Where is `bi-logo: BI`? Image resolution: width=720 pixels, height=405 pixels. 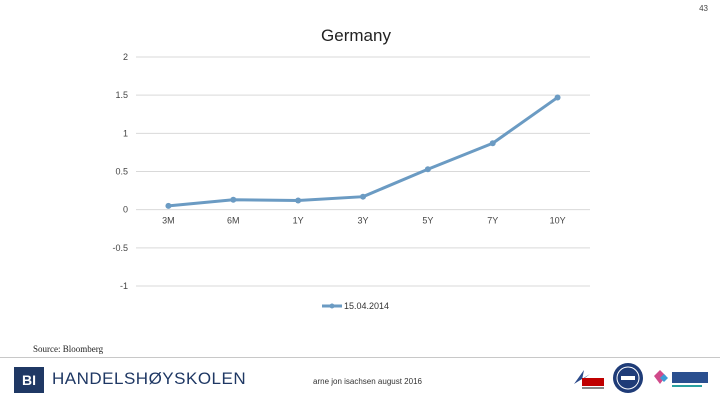
bi-logo: BI is located at coordinates (29, 380).